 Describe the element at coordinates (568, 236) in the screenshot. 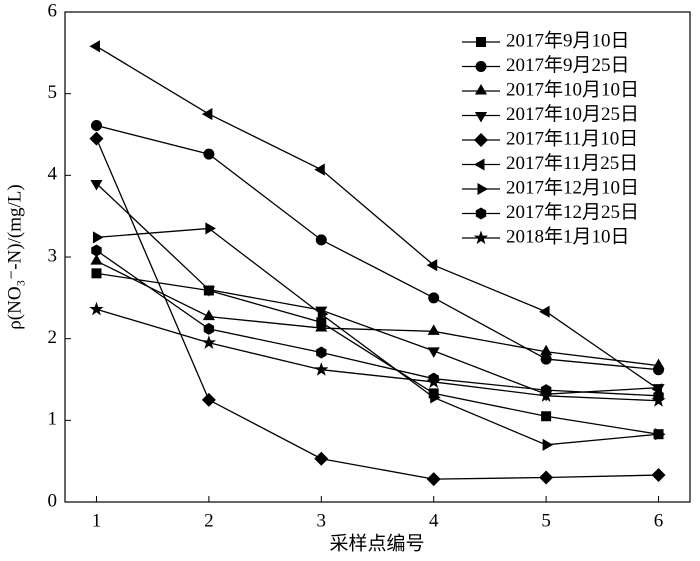

I see `legend-label: 2018年1月10日` at that location.